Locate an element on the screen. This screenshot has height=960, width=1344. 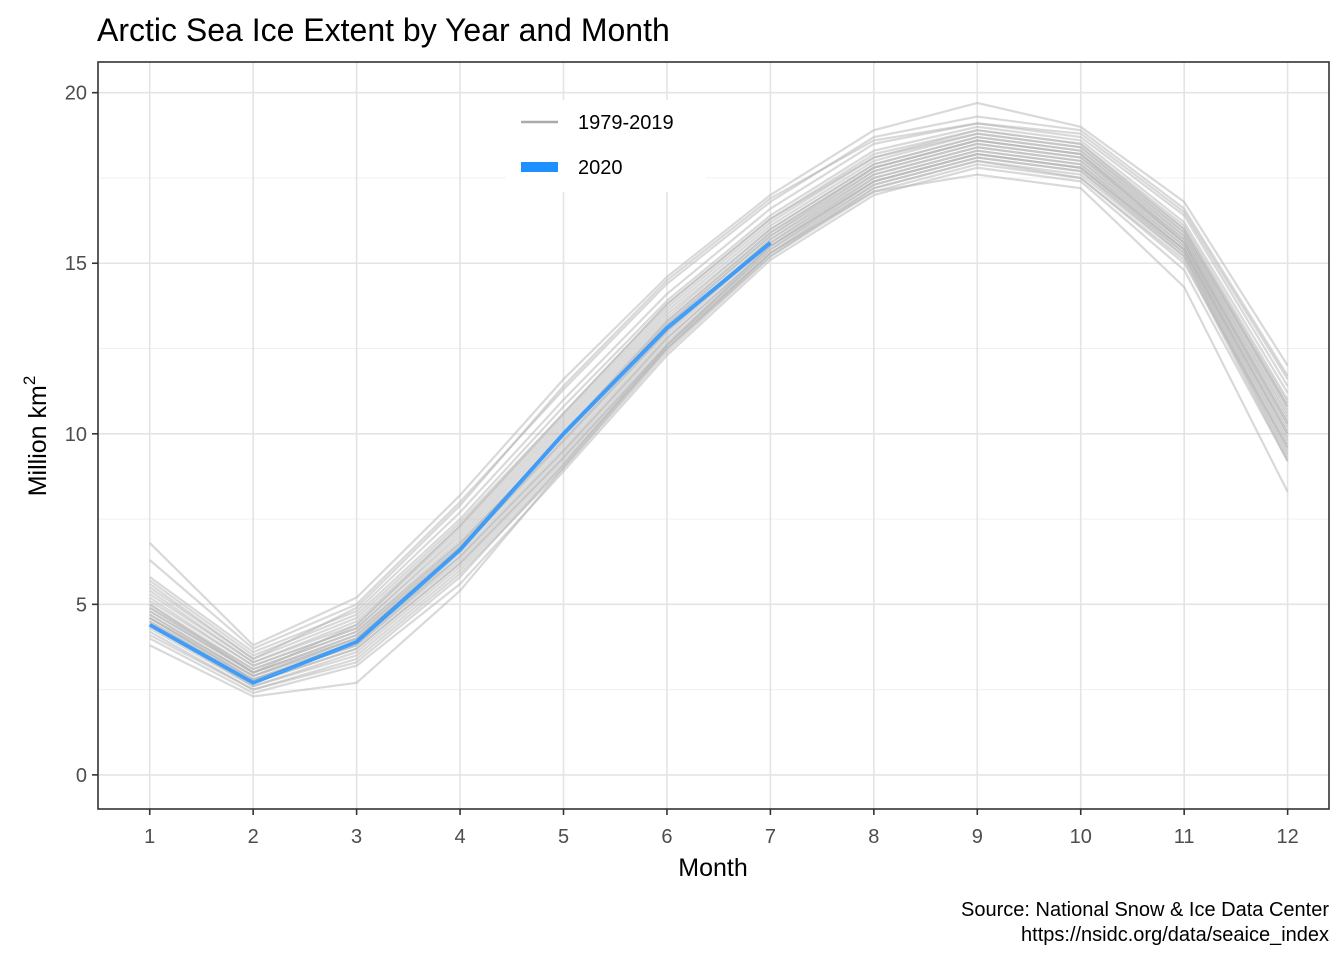
x-axis-title: Month is located at coordinates (712, 868).